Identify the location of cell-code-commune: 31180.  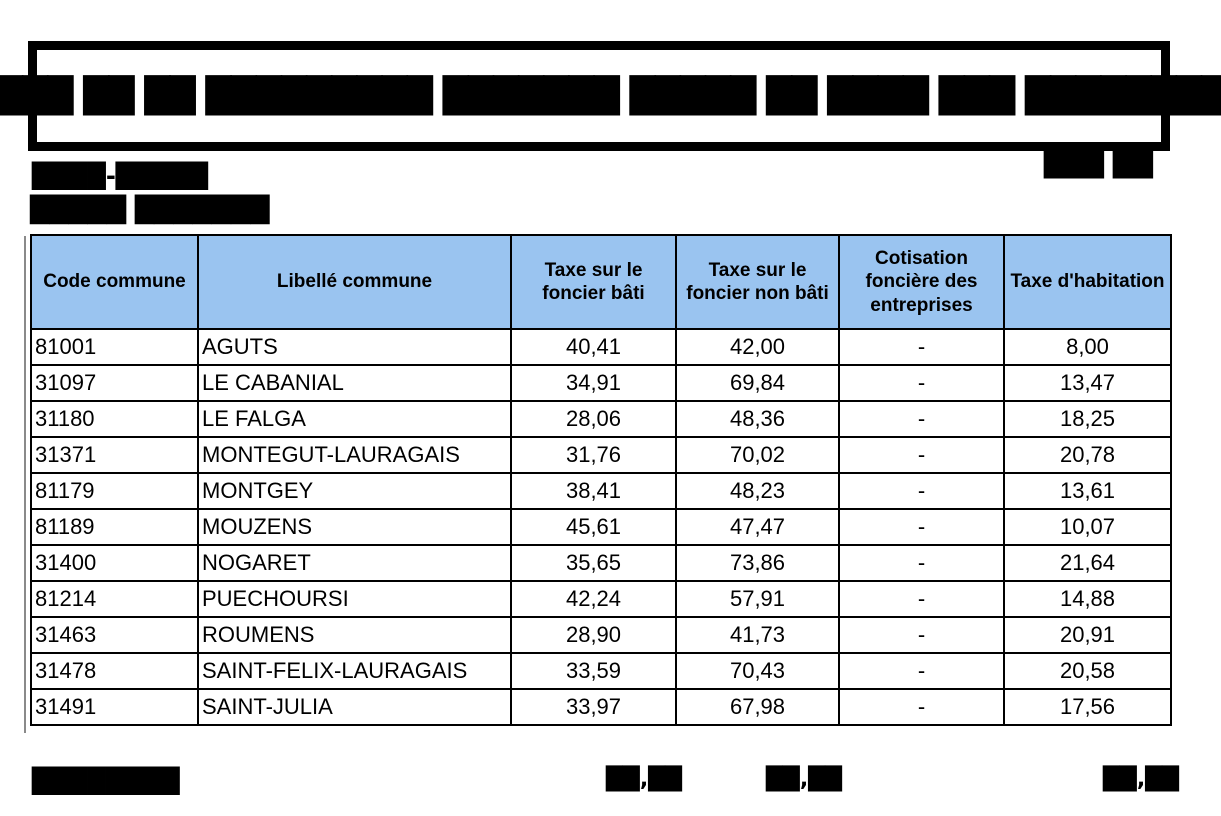
(114, 419).